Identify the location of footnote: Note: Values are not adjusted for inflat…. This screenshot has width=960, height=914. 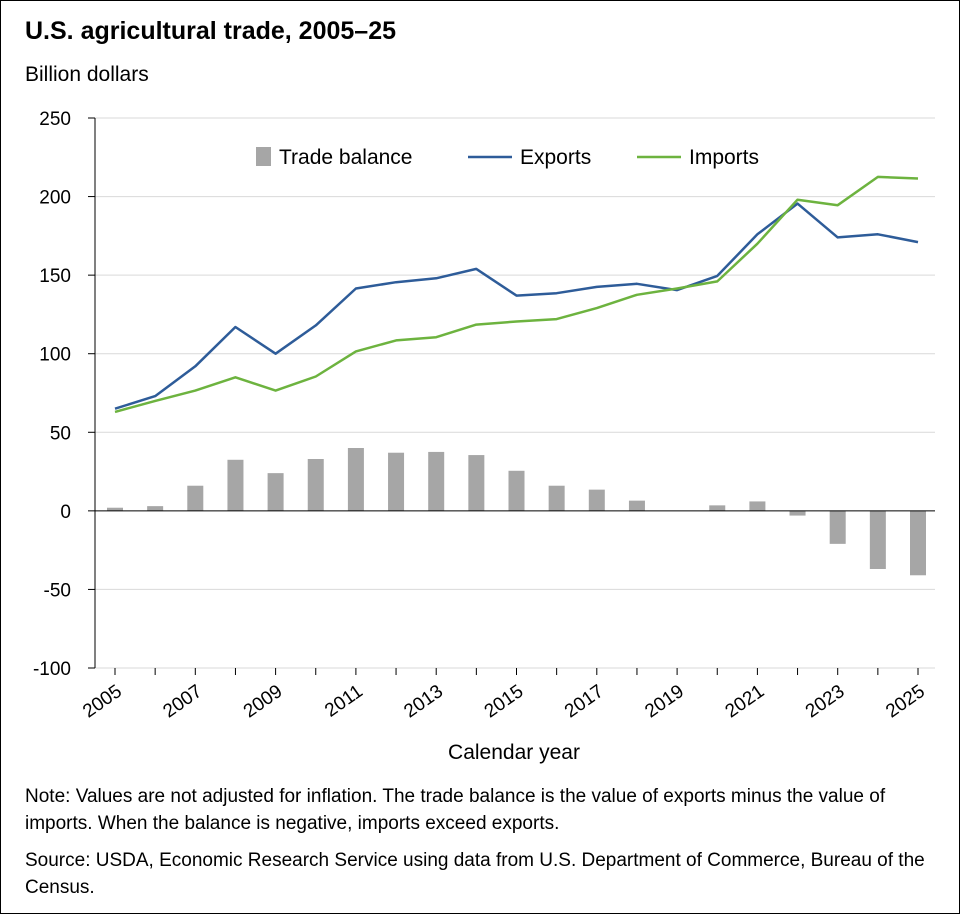
(455, 810).